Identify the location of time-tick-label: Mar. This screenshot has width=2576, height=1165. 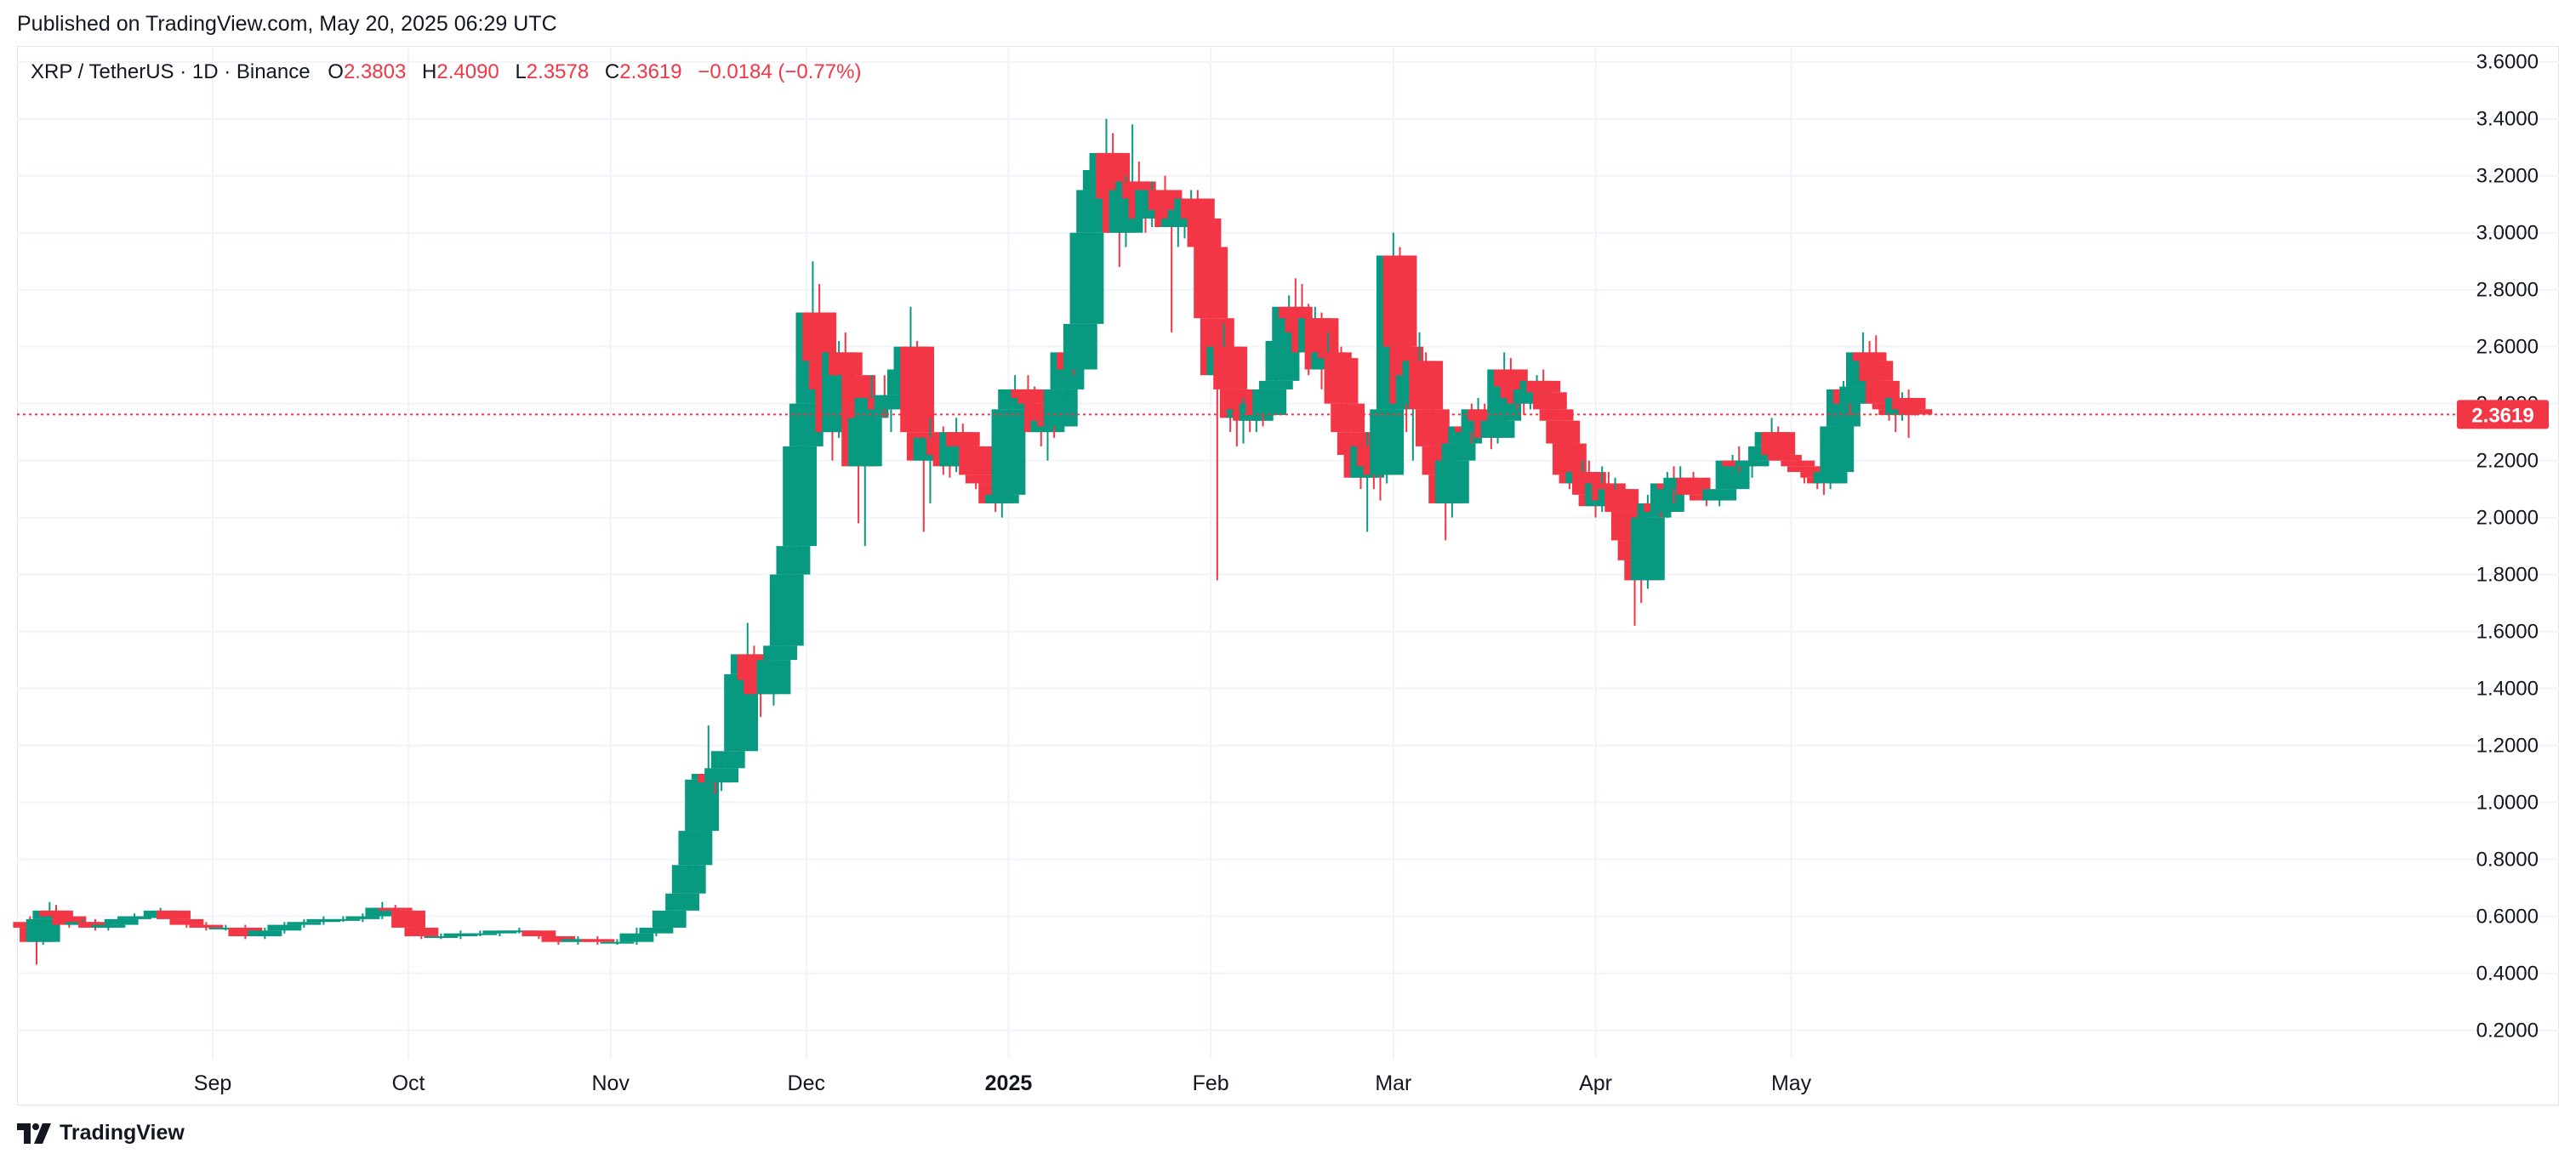
(1393, 1083).